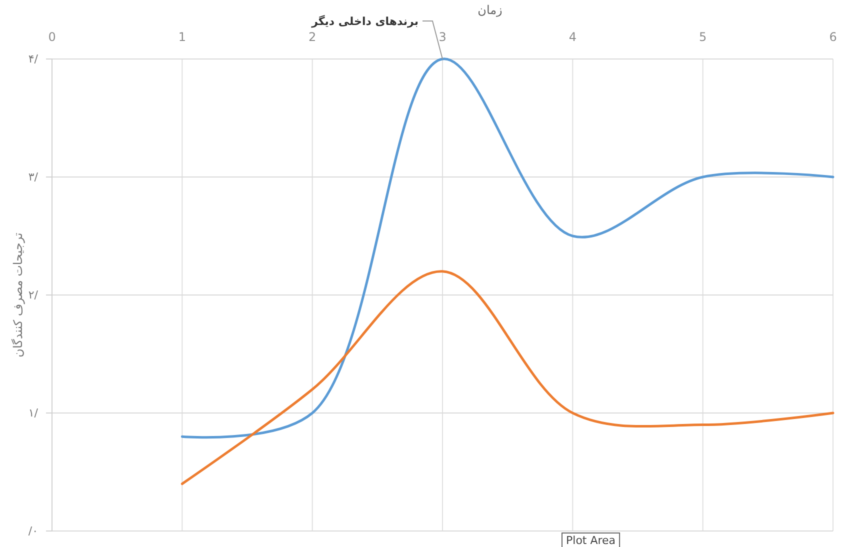 The width and height of the screenshot is (841, 547). What do you see at coordinates (312, 37) in the screenshot?
I see `x-tick-label: 2` at bounding box center [312, 37].